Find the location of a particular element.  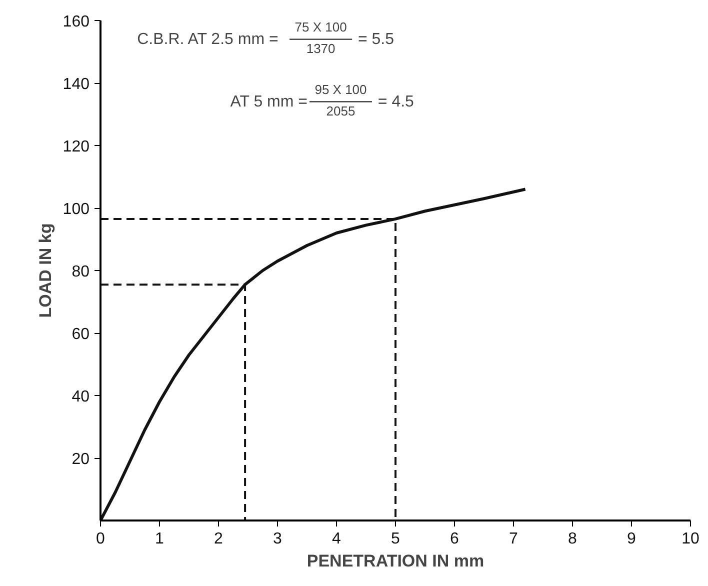

x-tick-label: 4 is located at coordinates (337, 539).